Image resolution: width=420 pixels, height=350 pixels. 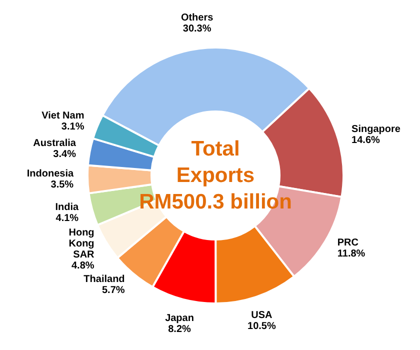 What do you see at coordinates (351, 254) in the screenshot?
I see `data-label: 11.8%` at bounding box center [351, 254].